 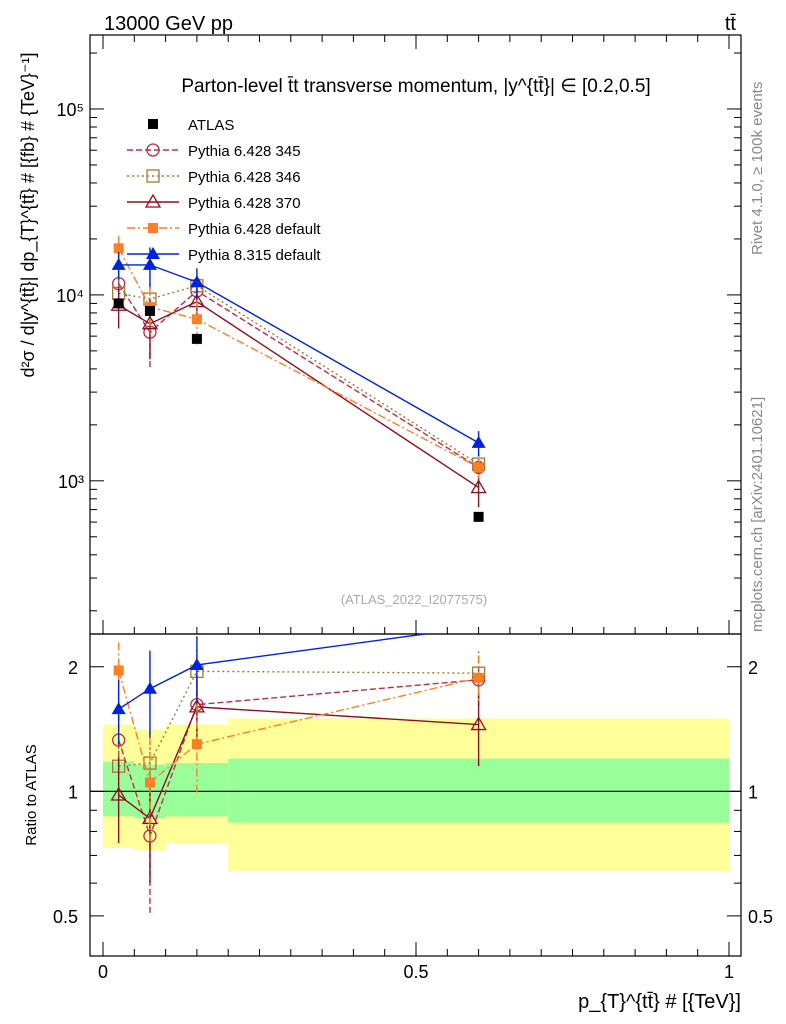 I want to click on ratio-series-layer, so click(x=298, y=774).